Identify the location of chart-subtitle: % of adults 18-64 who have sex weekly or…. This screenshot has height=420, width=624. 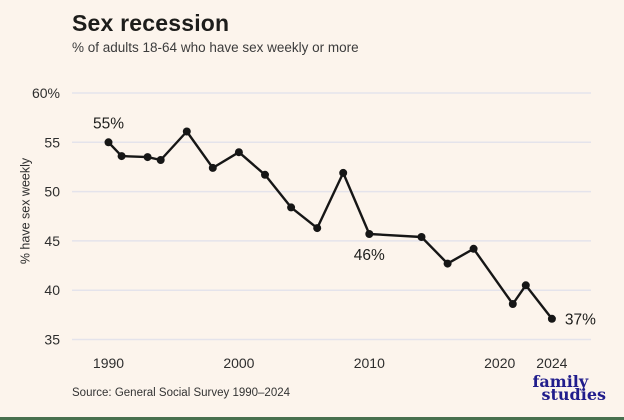
(215, 47).